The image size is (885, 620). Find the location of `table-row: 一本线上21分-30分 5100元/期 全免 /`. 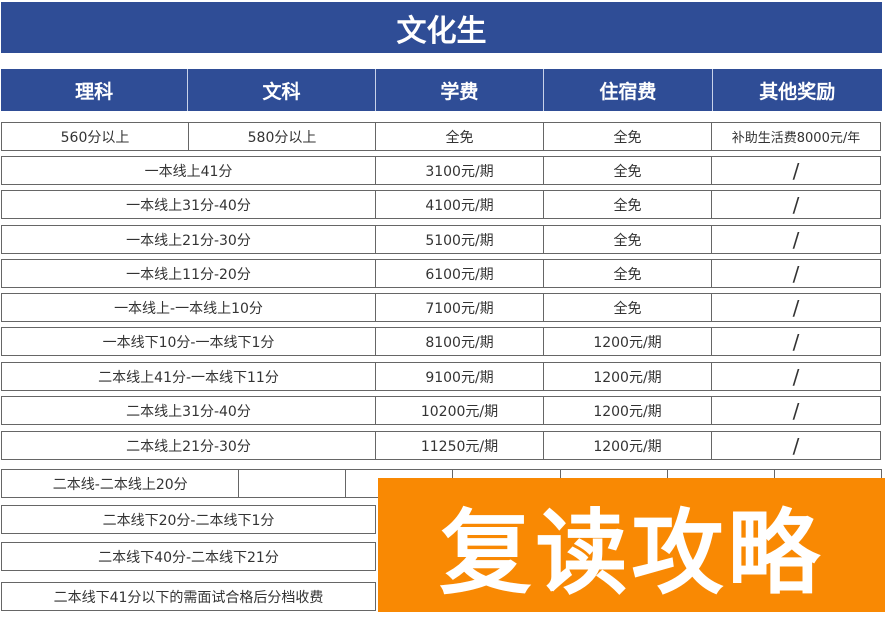

table-row: 一本线上21分-30分 5100元/期 全免 / is located at coordinates (441, 239).